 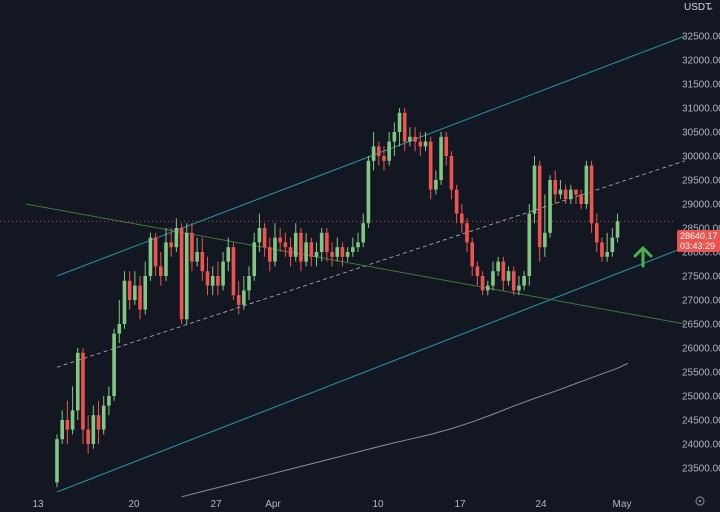 I want to click on time-axis: 13 20 27 Apr 10 17 24 May, so click(x=331, y=504).